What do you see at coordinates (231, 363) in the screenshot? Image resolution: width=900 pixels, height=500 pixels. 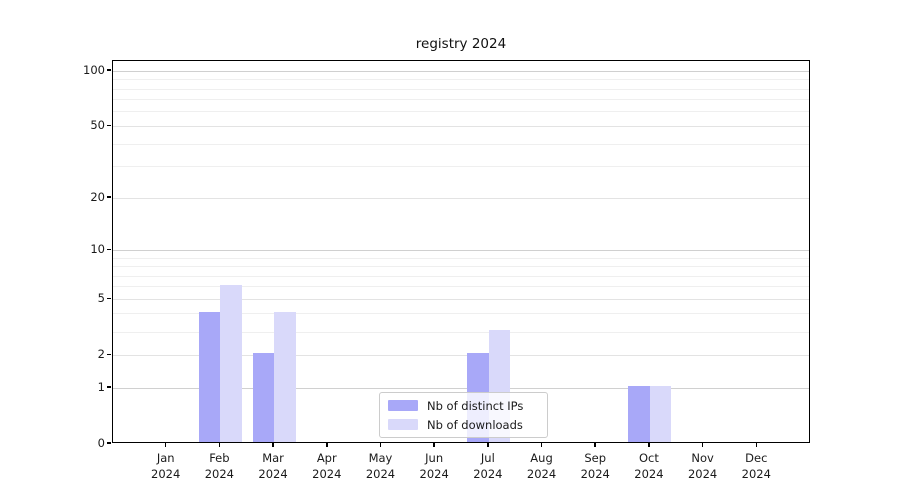 I see `bar-downloads-feb` at bounding box center [231, 363].